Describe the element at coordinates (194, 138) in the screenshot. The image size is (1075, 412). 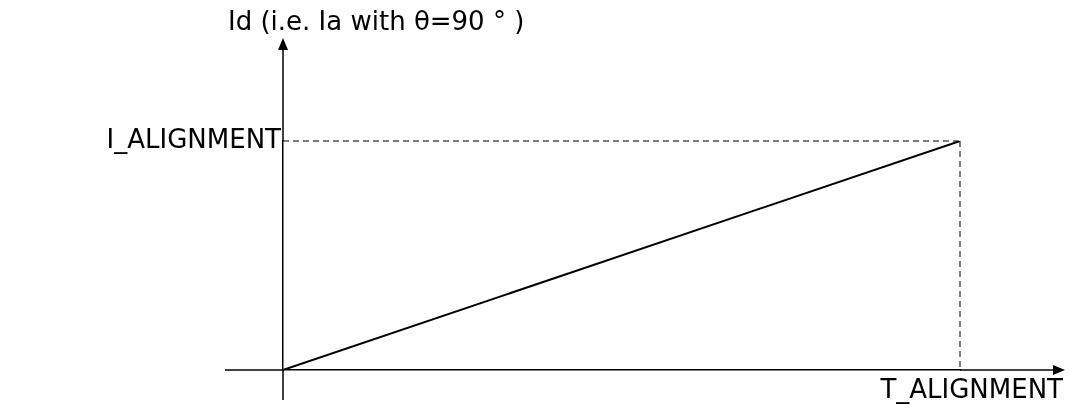
I see `annotation: I_ALIGNMENT` at that location.